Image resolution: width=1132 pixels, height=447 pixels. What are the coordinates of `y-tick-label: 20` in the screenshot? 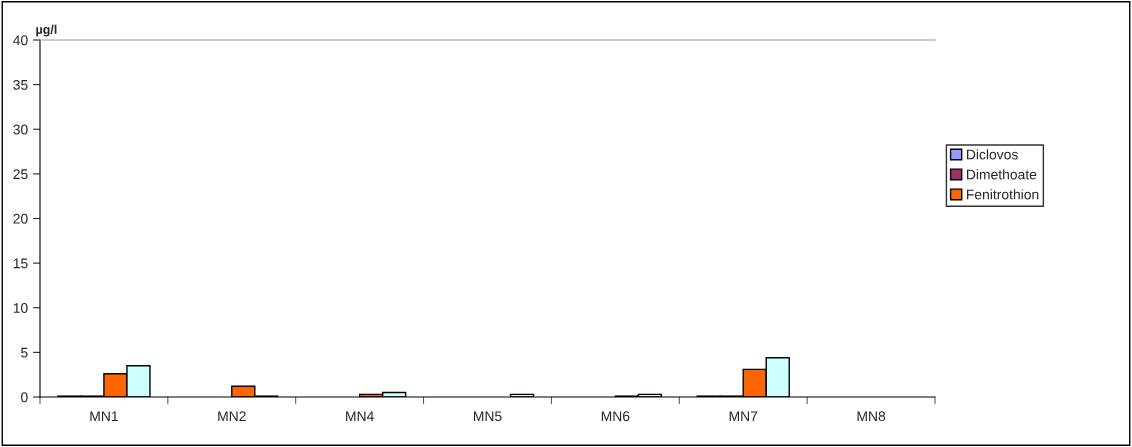 It's located at (20, 218).